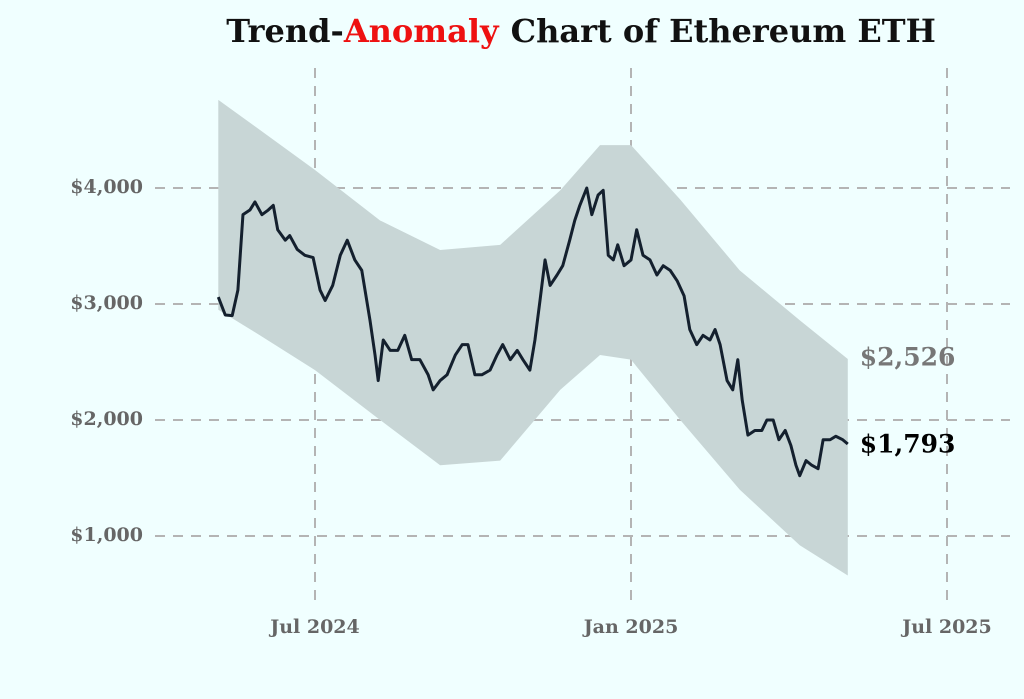 This screenshot has height=699, width=1024. What do you see at coordinates (723, 31) in the screenshot?
I see `title-part: Chart of Ethereum ETH` at bounding box center [723, 31].